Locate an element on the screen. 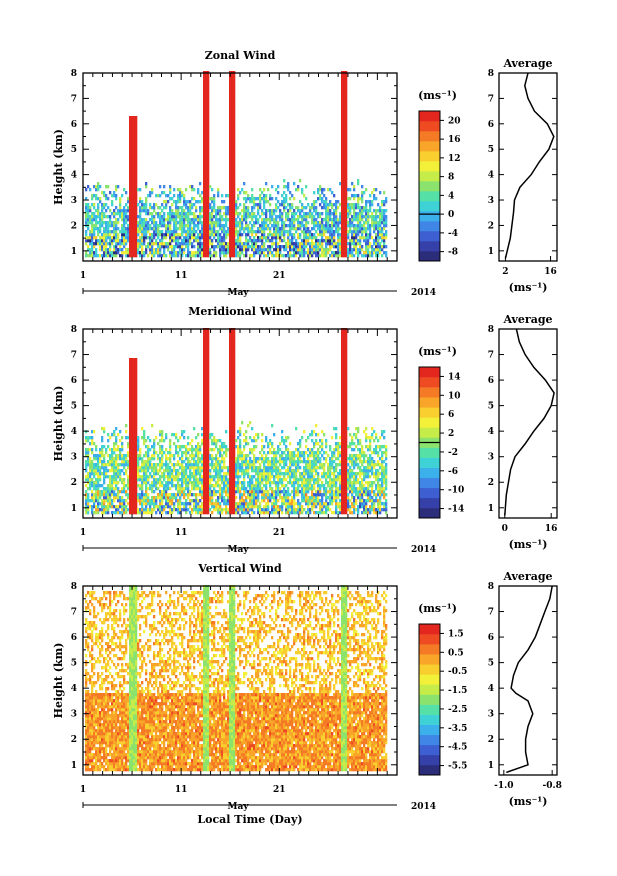 Image resolution: width=617 pixels, height=876 pixels. colorbar-tick-label: -6 is located at coordinates (453, 472).